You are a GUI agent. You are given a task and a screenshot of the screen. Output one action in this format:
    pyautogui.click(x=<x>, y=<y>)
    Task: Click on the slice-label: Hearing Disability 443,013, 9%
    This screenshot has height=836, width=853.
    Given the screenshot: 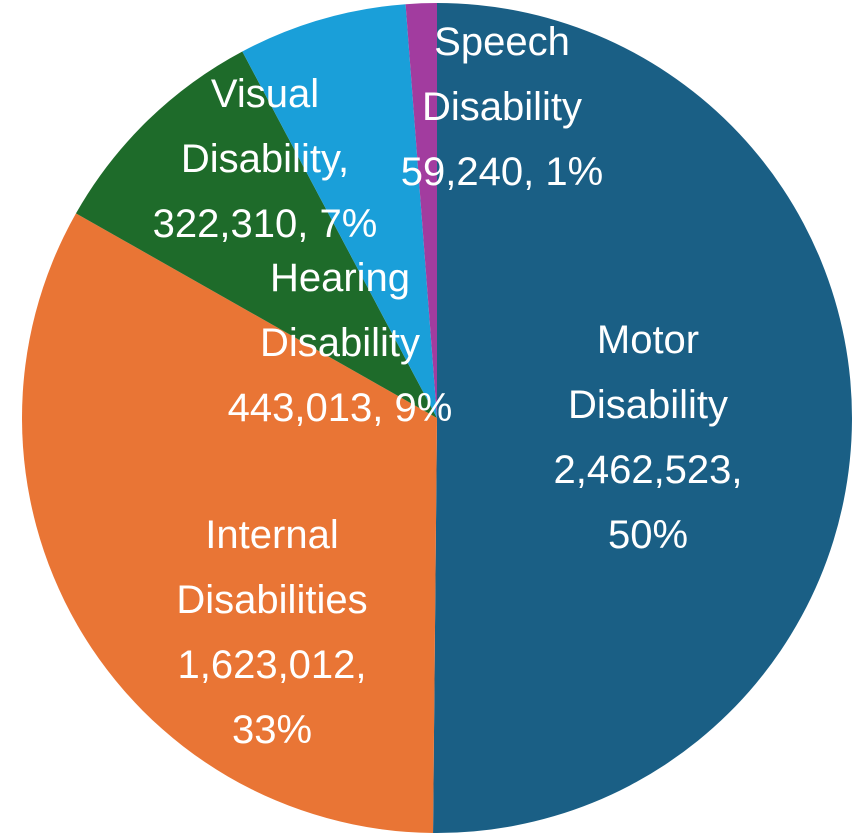 What is the action you would take?
    pyautogui.click(x=340, y=343)
    